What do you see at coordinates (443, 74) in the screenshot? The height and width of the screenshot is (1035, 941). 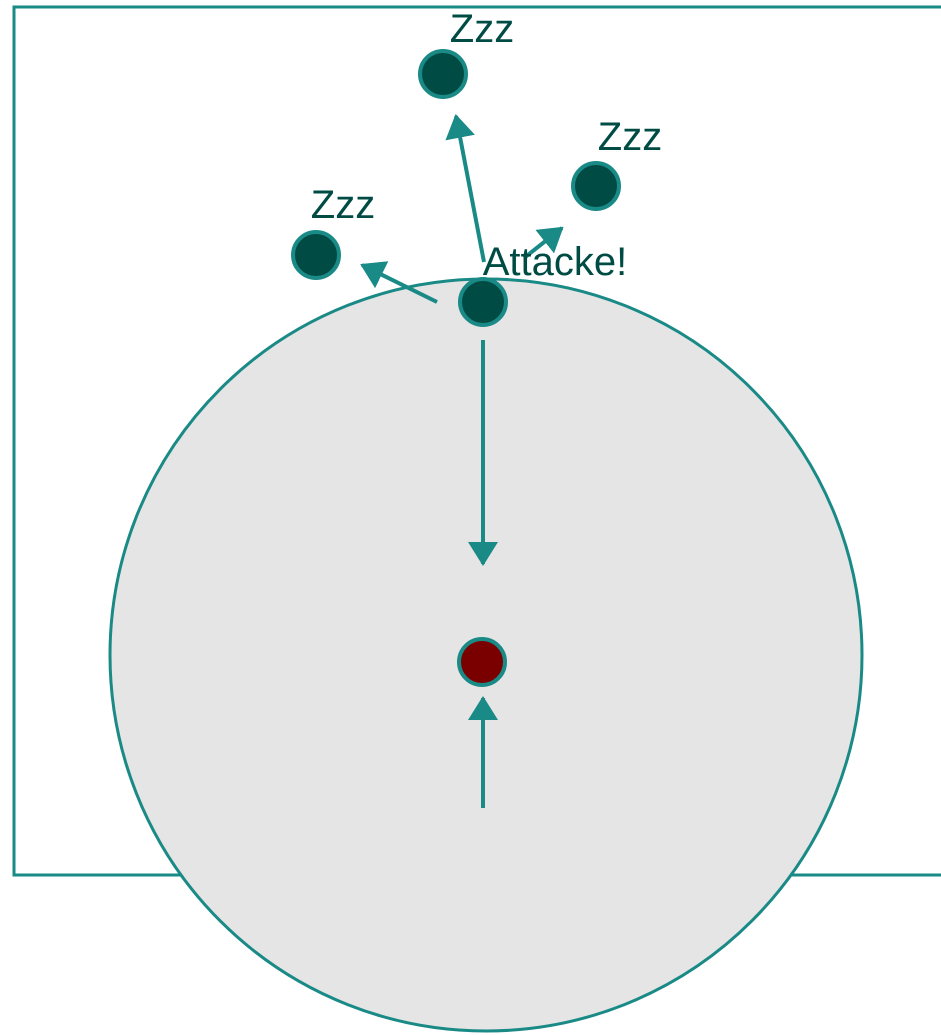 I see `node-top` at bounding box center [443, 74].